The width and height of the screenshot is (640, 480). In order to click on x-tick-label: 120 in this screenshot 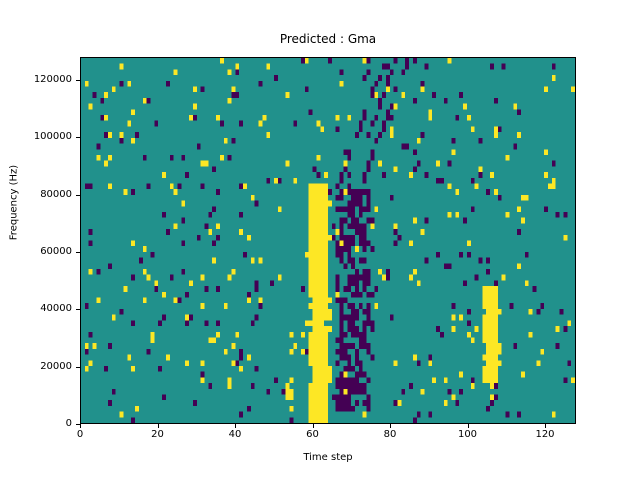, I will do `click(545, 434)`.